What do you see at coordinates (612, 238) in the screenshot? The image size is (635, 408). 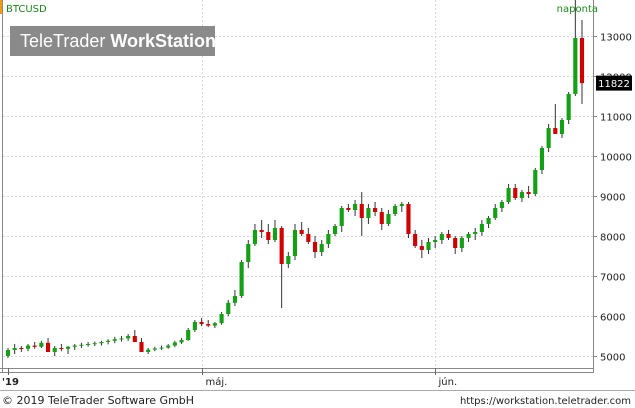 I see `y-tick-label: 8000` at bounding box center [612, 238].